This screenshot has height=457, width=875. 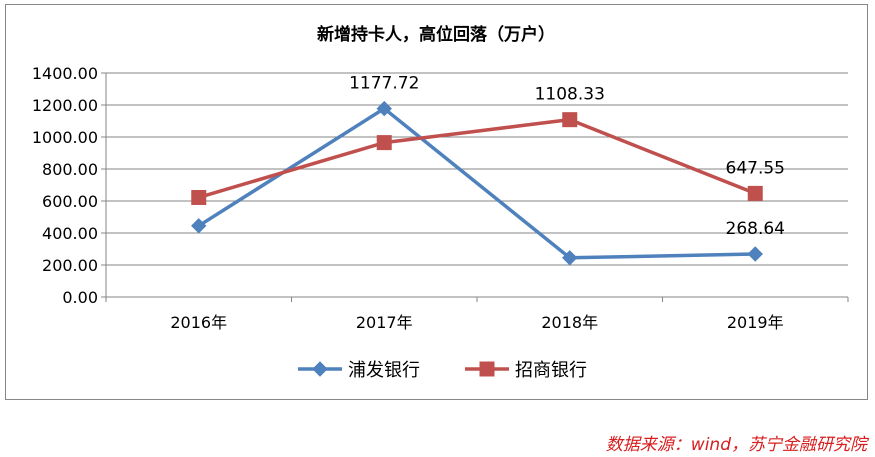 I want to click on legend: 浦发银行 招商银行, so click(x=442, y=370).